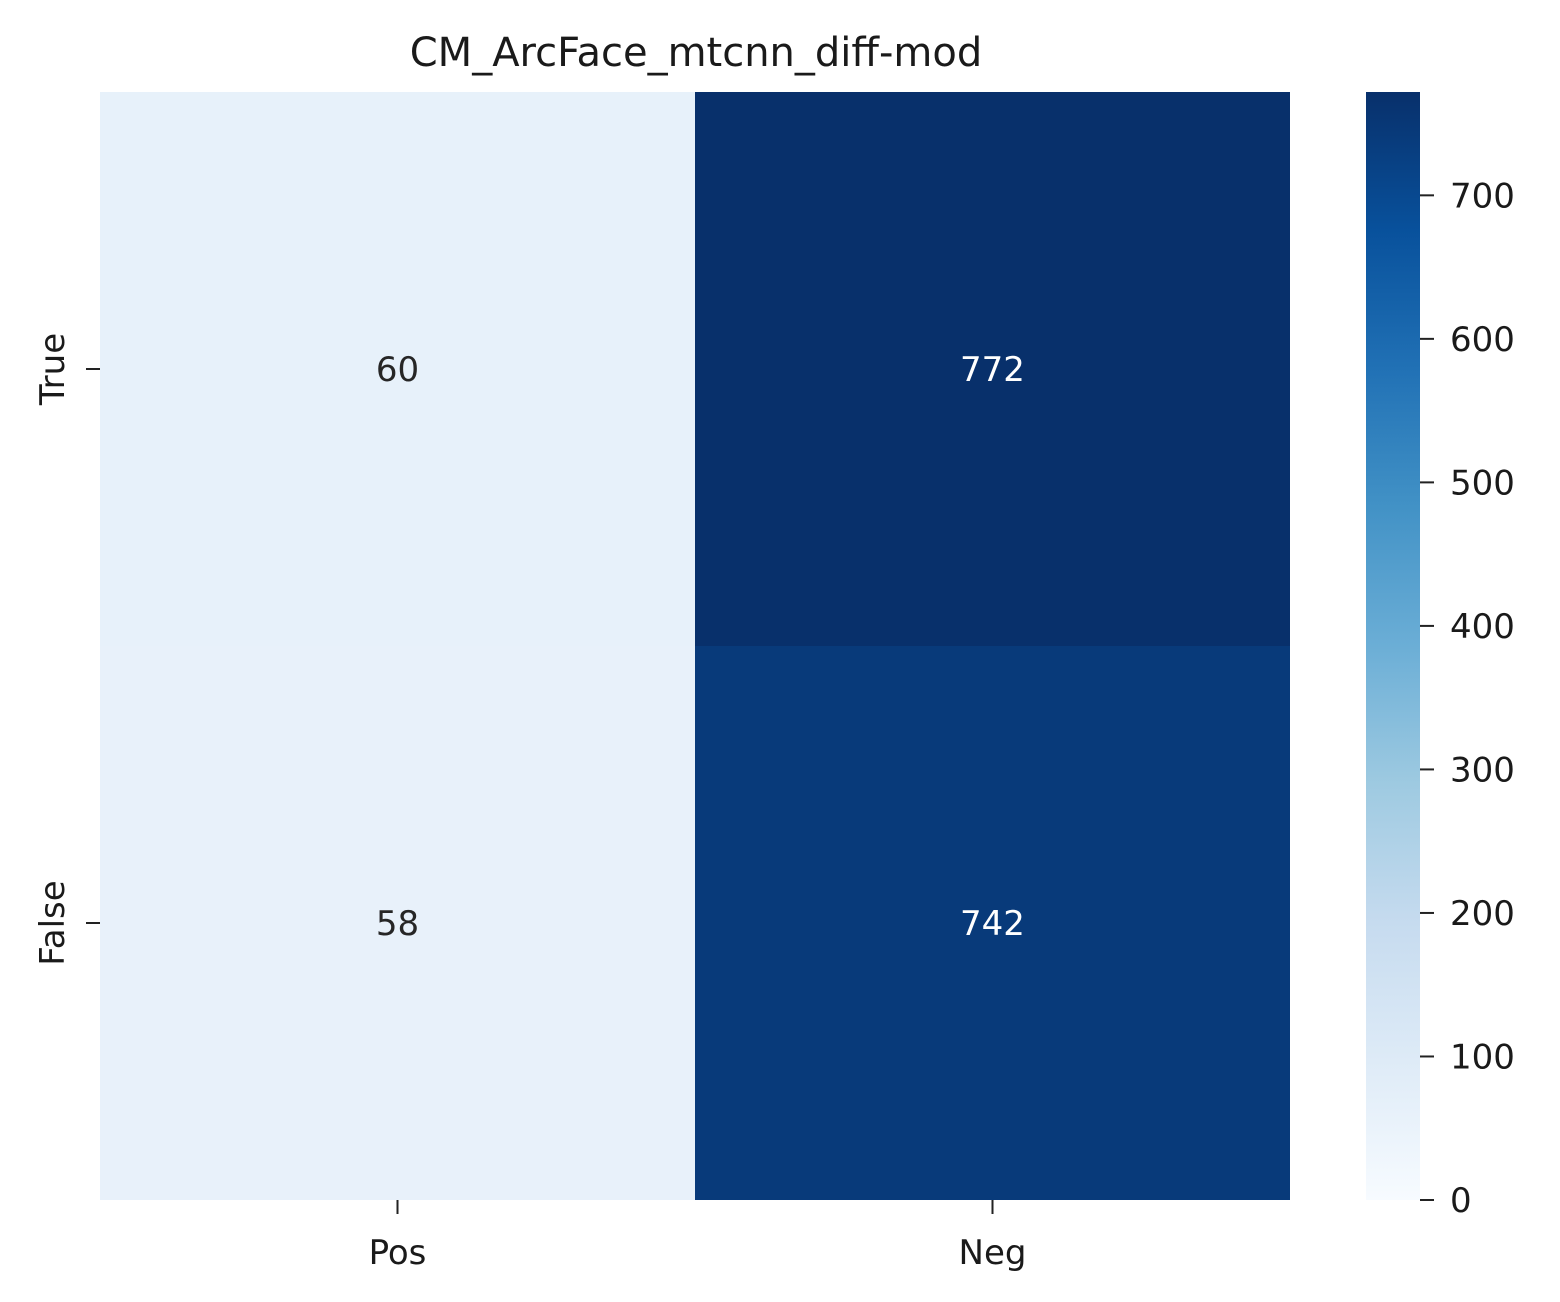  Describe the element at coordinates (1461, 1201) in the screenshot. I see `colorbar-tick-label: 0` at that location.